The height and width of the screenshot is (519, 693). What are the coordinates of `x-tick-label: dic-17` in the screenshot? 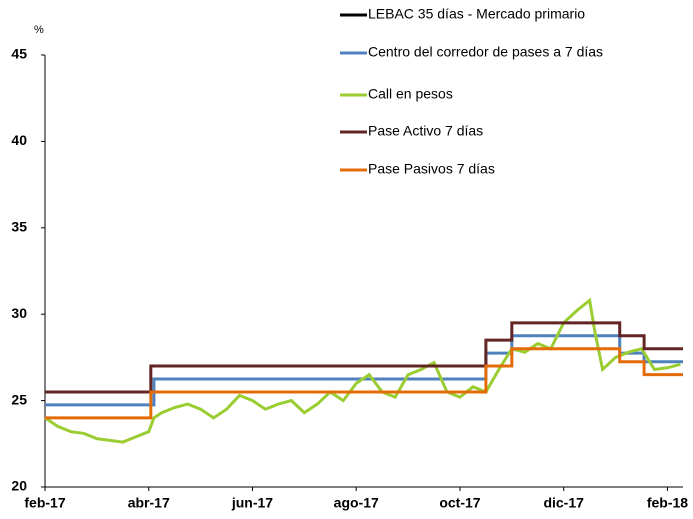 It's located at (563, 503).